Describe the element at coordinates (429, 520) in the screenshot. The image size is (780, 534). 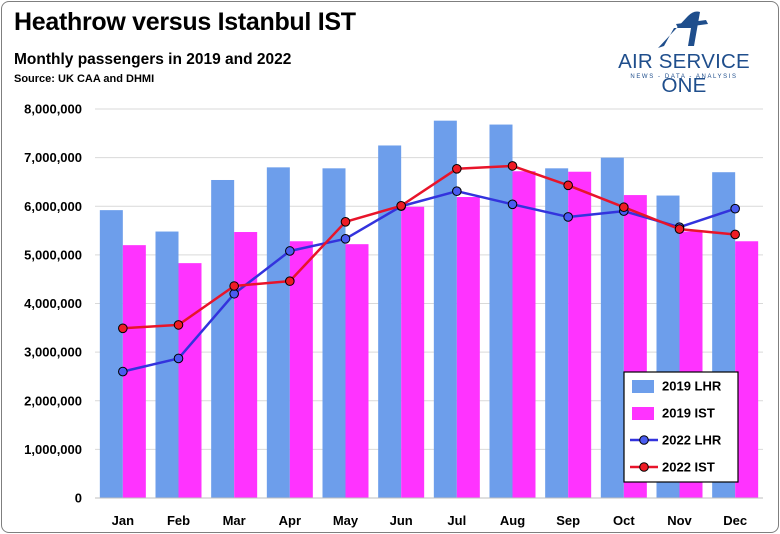
I see `x-axis-ticks: Jan Feb Mar Apr May Jun Jul Aug Sep Oct Nov Dec` at that location.